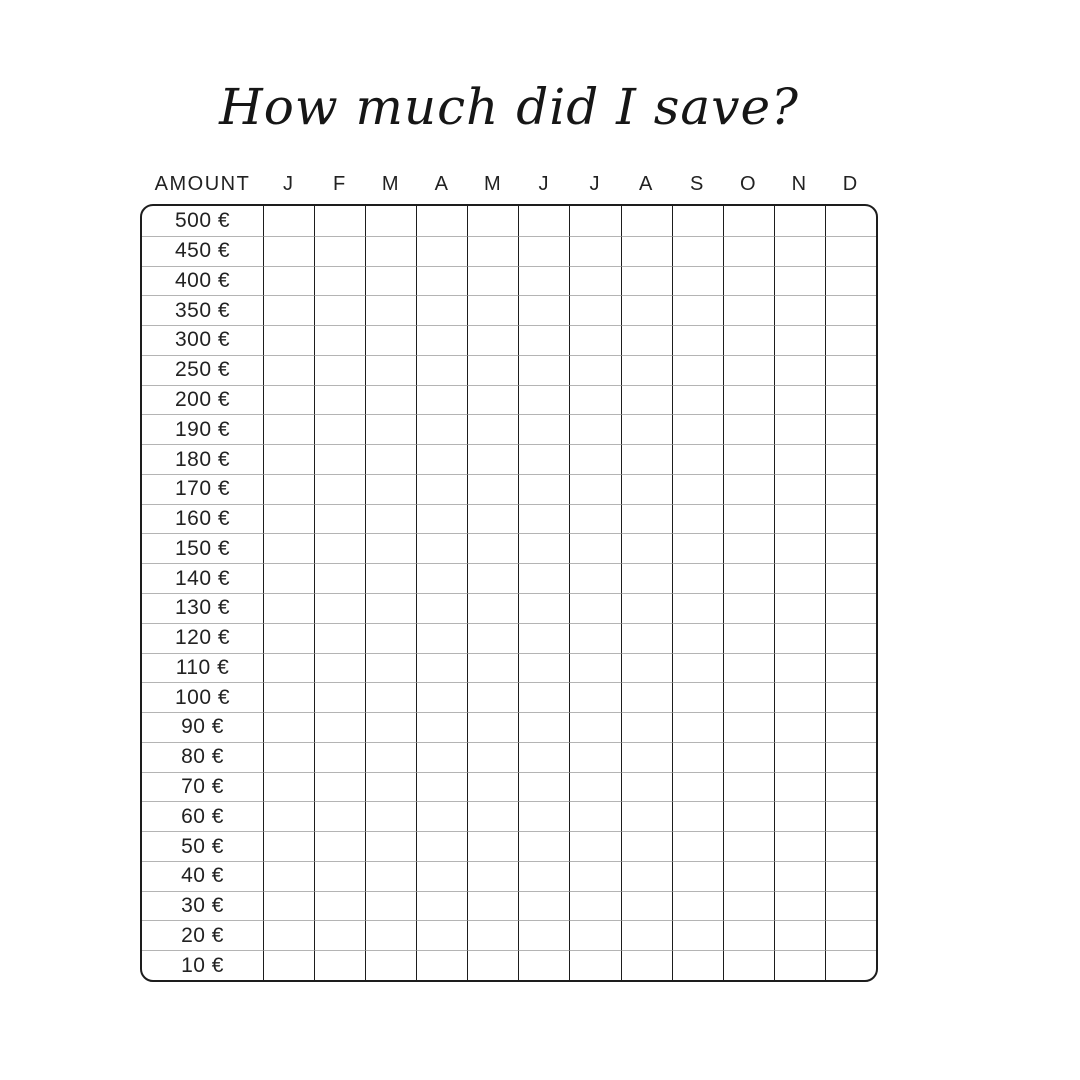 This screenshot has height=1080, width=1080. I want to click on grid-cell-r7-c2, so click(340, 399).